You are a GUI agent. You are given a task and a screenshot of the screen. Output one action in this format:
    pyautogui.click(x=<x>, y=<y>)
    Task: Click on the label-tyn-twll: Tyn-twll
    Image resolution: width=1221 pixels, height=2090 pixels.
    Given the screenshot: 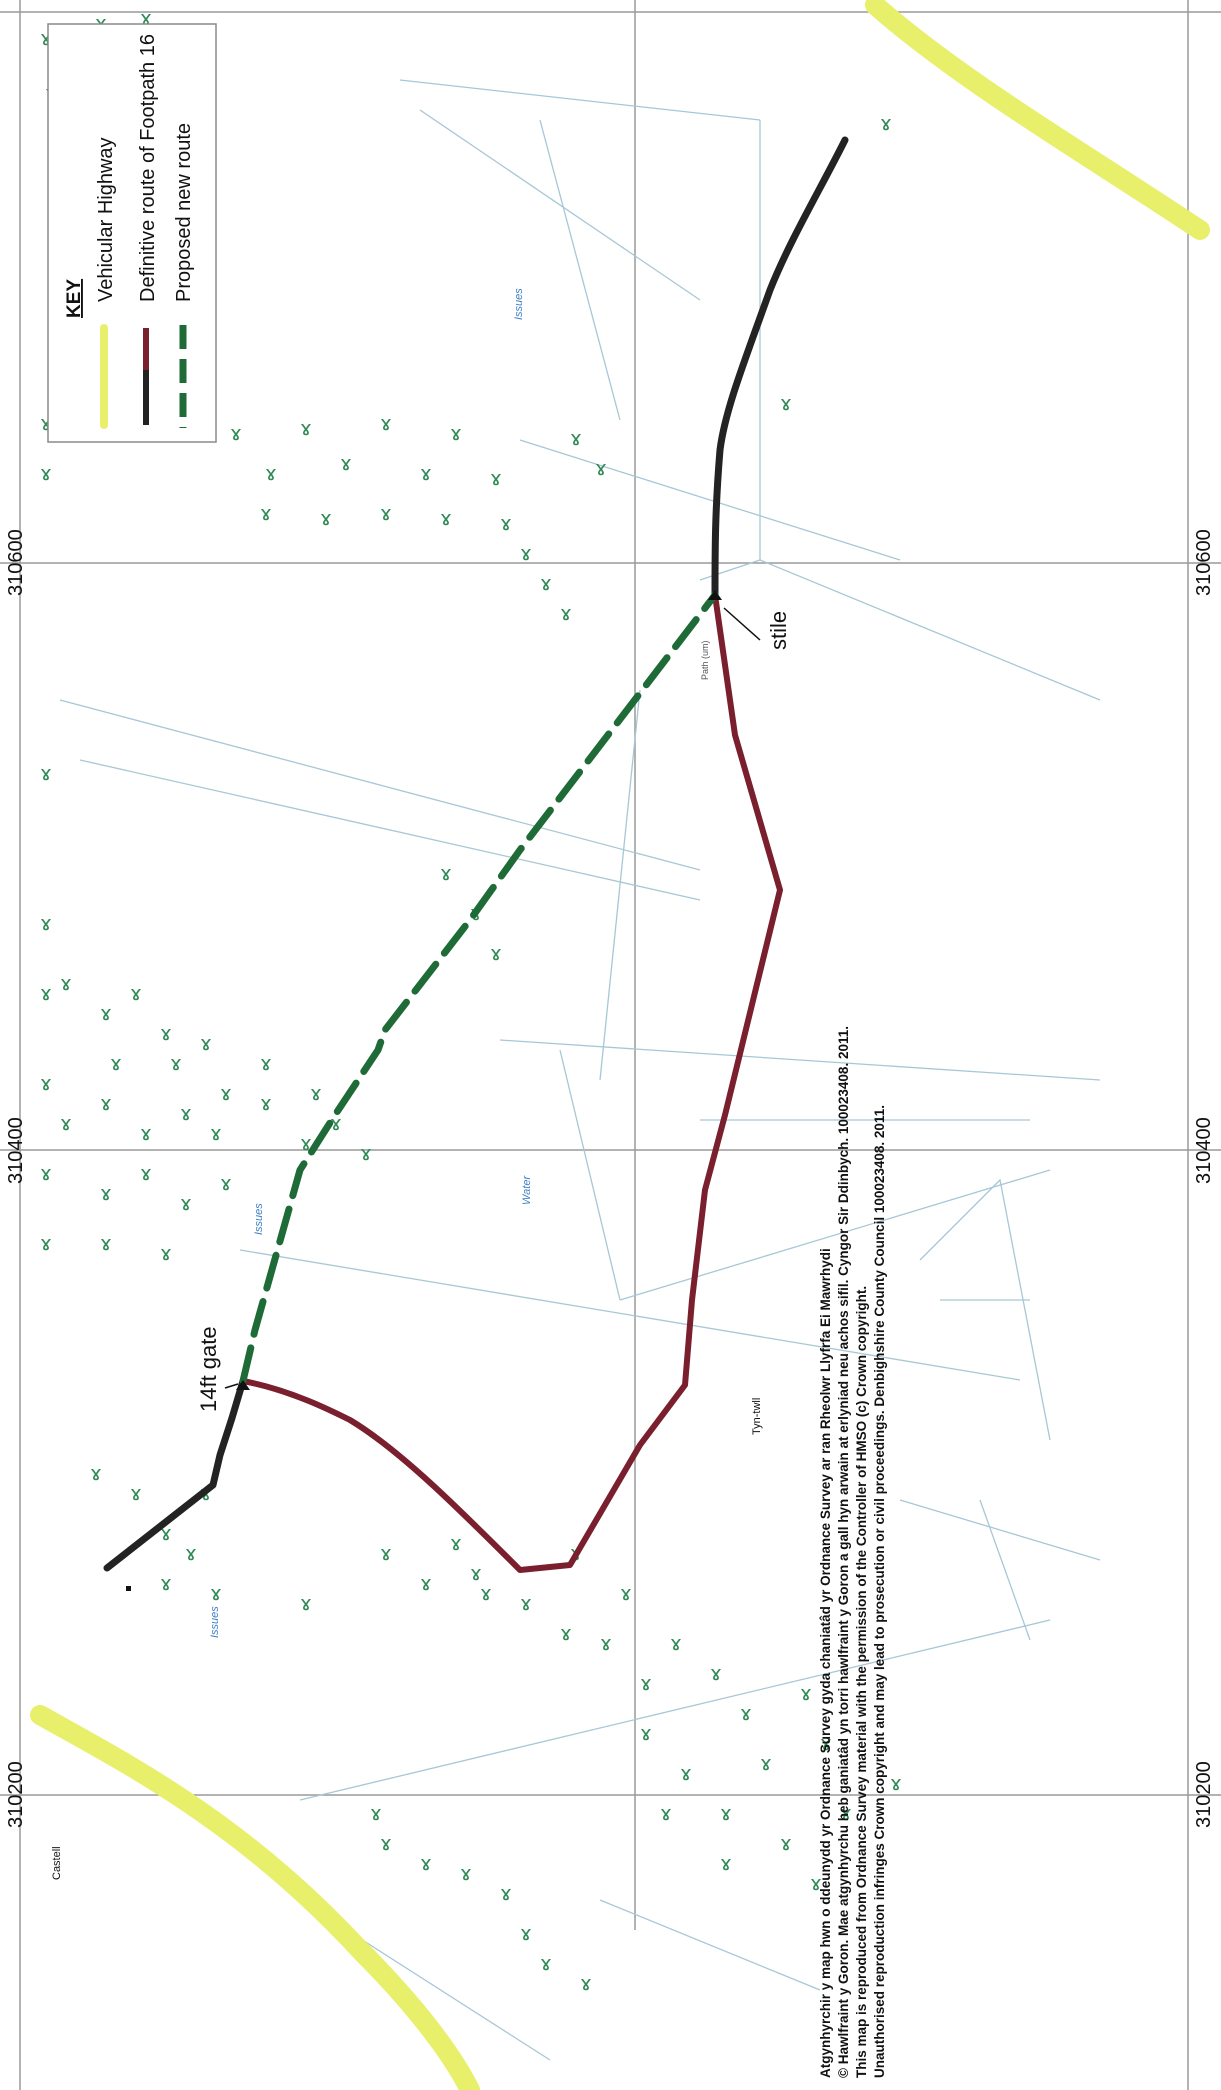 What is the action you would take?
    pyautogui.click(x=757, y=1416)
    